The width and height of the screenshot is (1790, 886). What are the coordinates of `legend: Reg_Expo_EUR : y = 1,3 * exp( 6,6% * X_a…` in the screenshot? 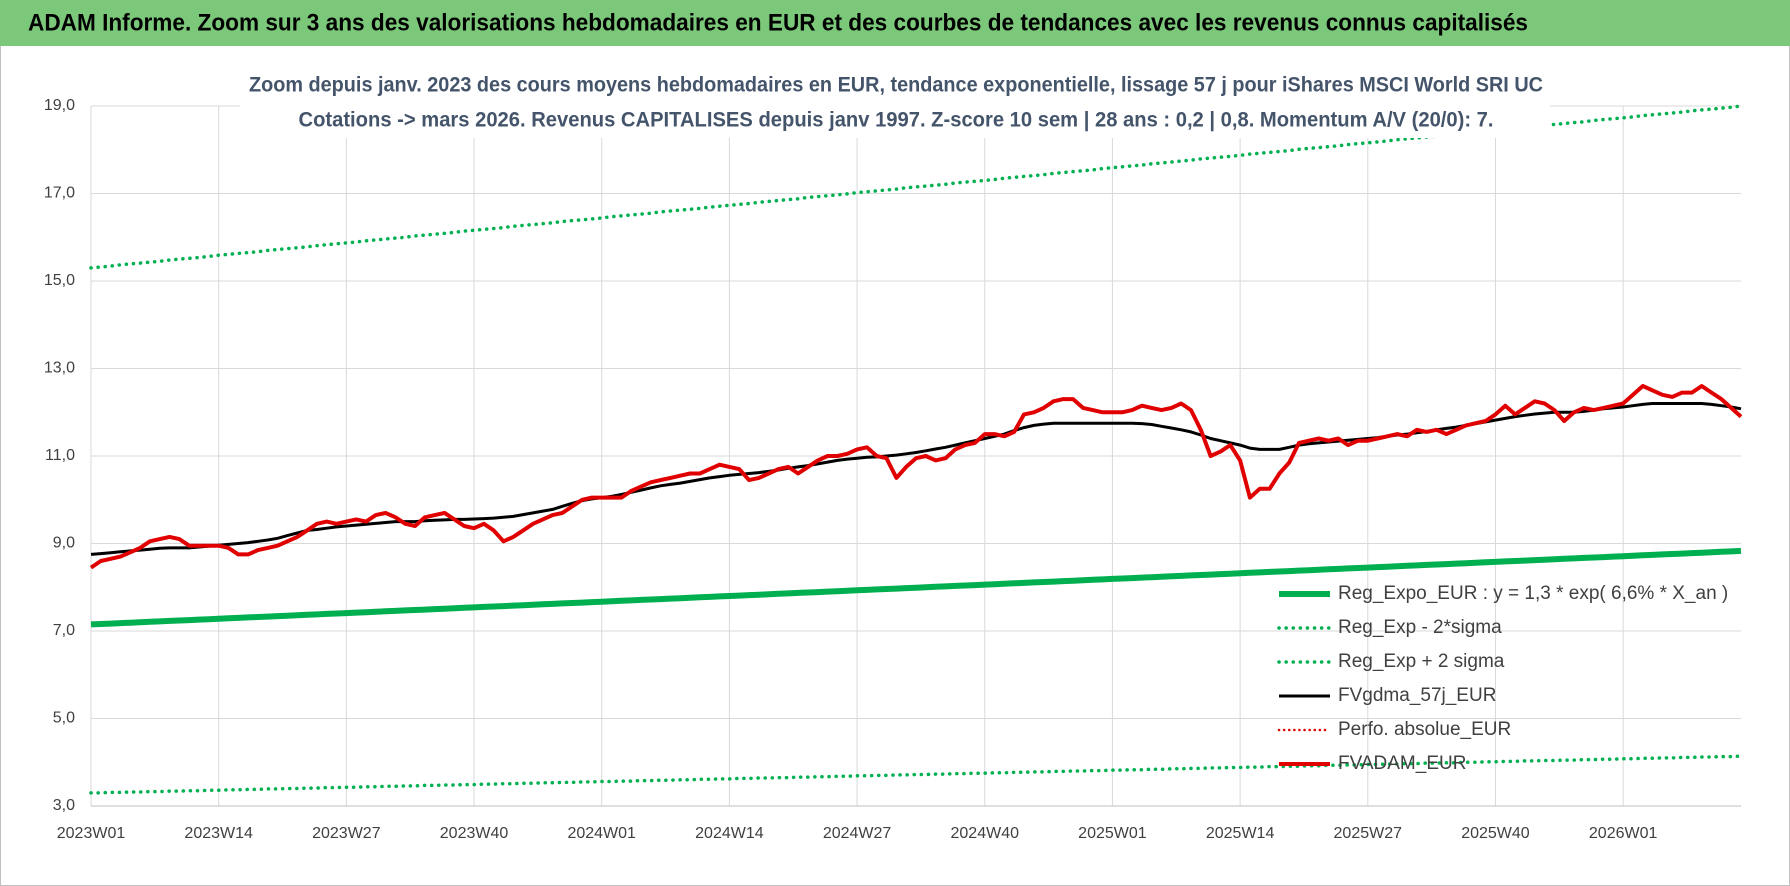 It's located at (1502, 678).